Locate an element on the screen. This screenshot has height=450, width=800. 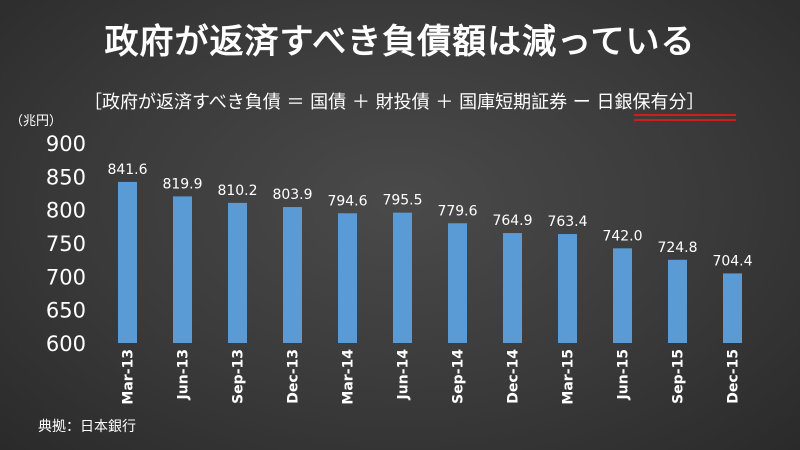
y-tick-label: 750 is located at coordinates (66, 244).